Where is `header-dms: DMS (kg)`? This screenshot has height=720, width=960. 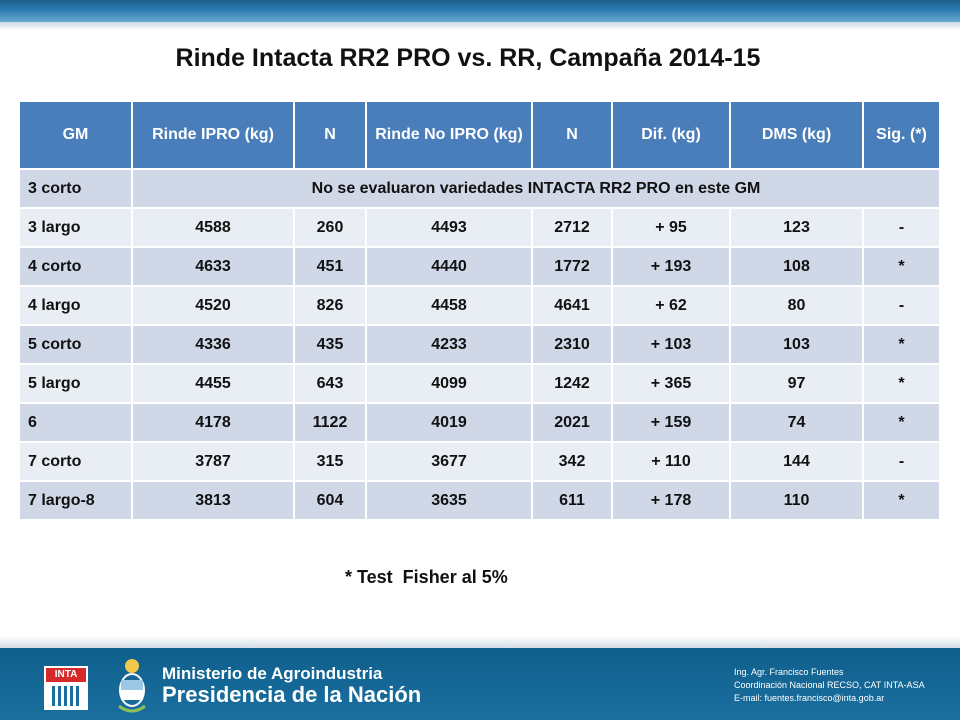
header-dms: DMS (kg) is located at coordinates (797, 135).